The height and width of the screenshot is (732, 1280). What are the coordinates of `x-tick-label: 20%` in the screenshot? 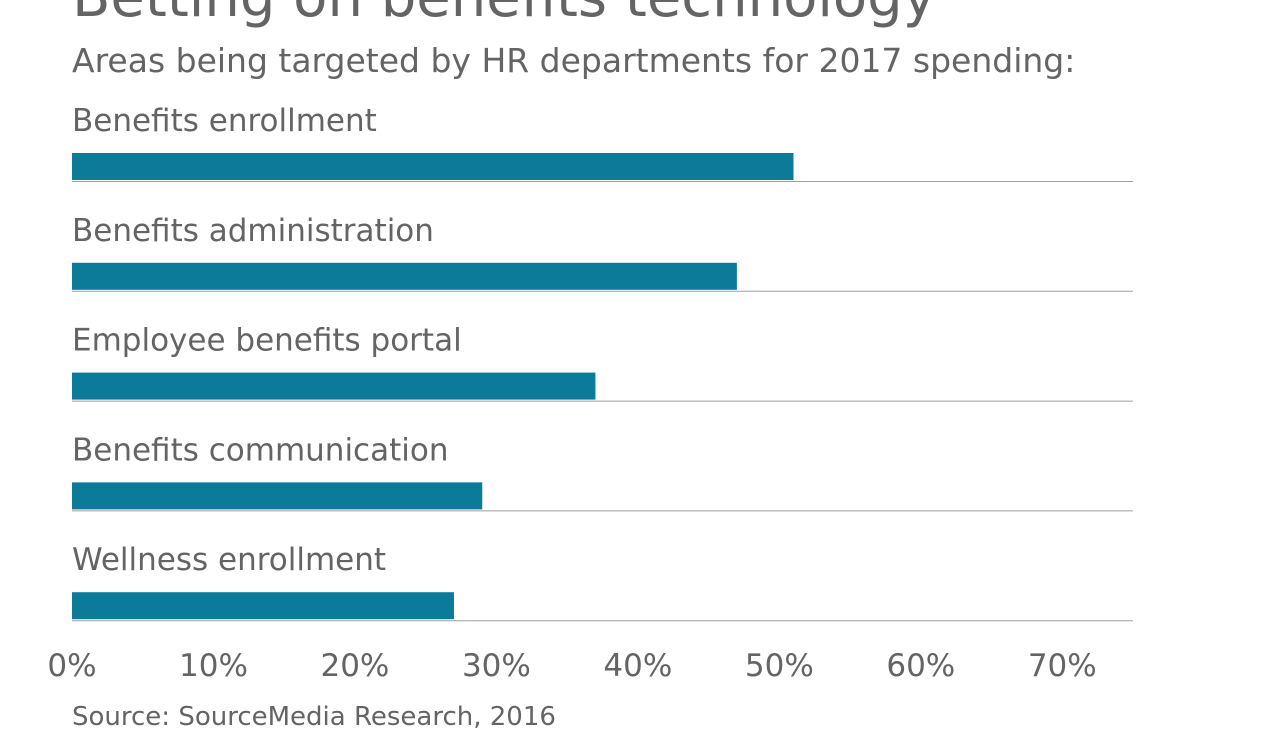 It's located at (354, 666).